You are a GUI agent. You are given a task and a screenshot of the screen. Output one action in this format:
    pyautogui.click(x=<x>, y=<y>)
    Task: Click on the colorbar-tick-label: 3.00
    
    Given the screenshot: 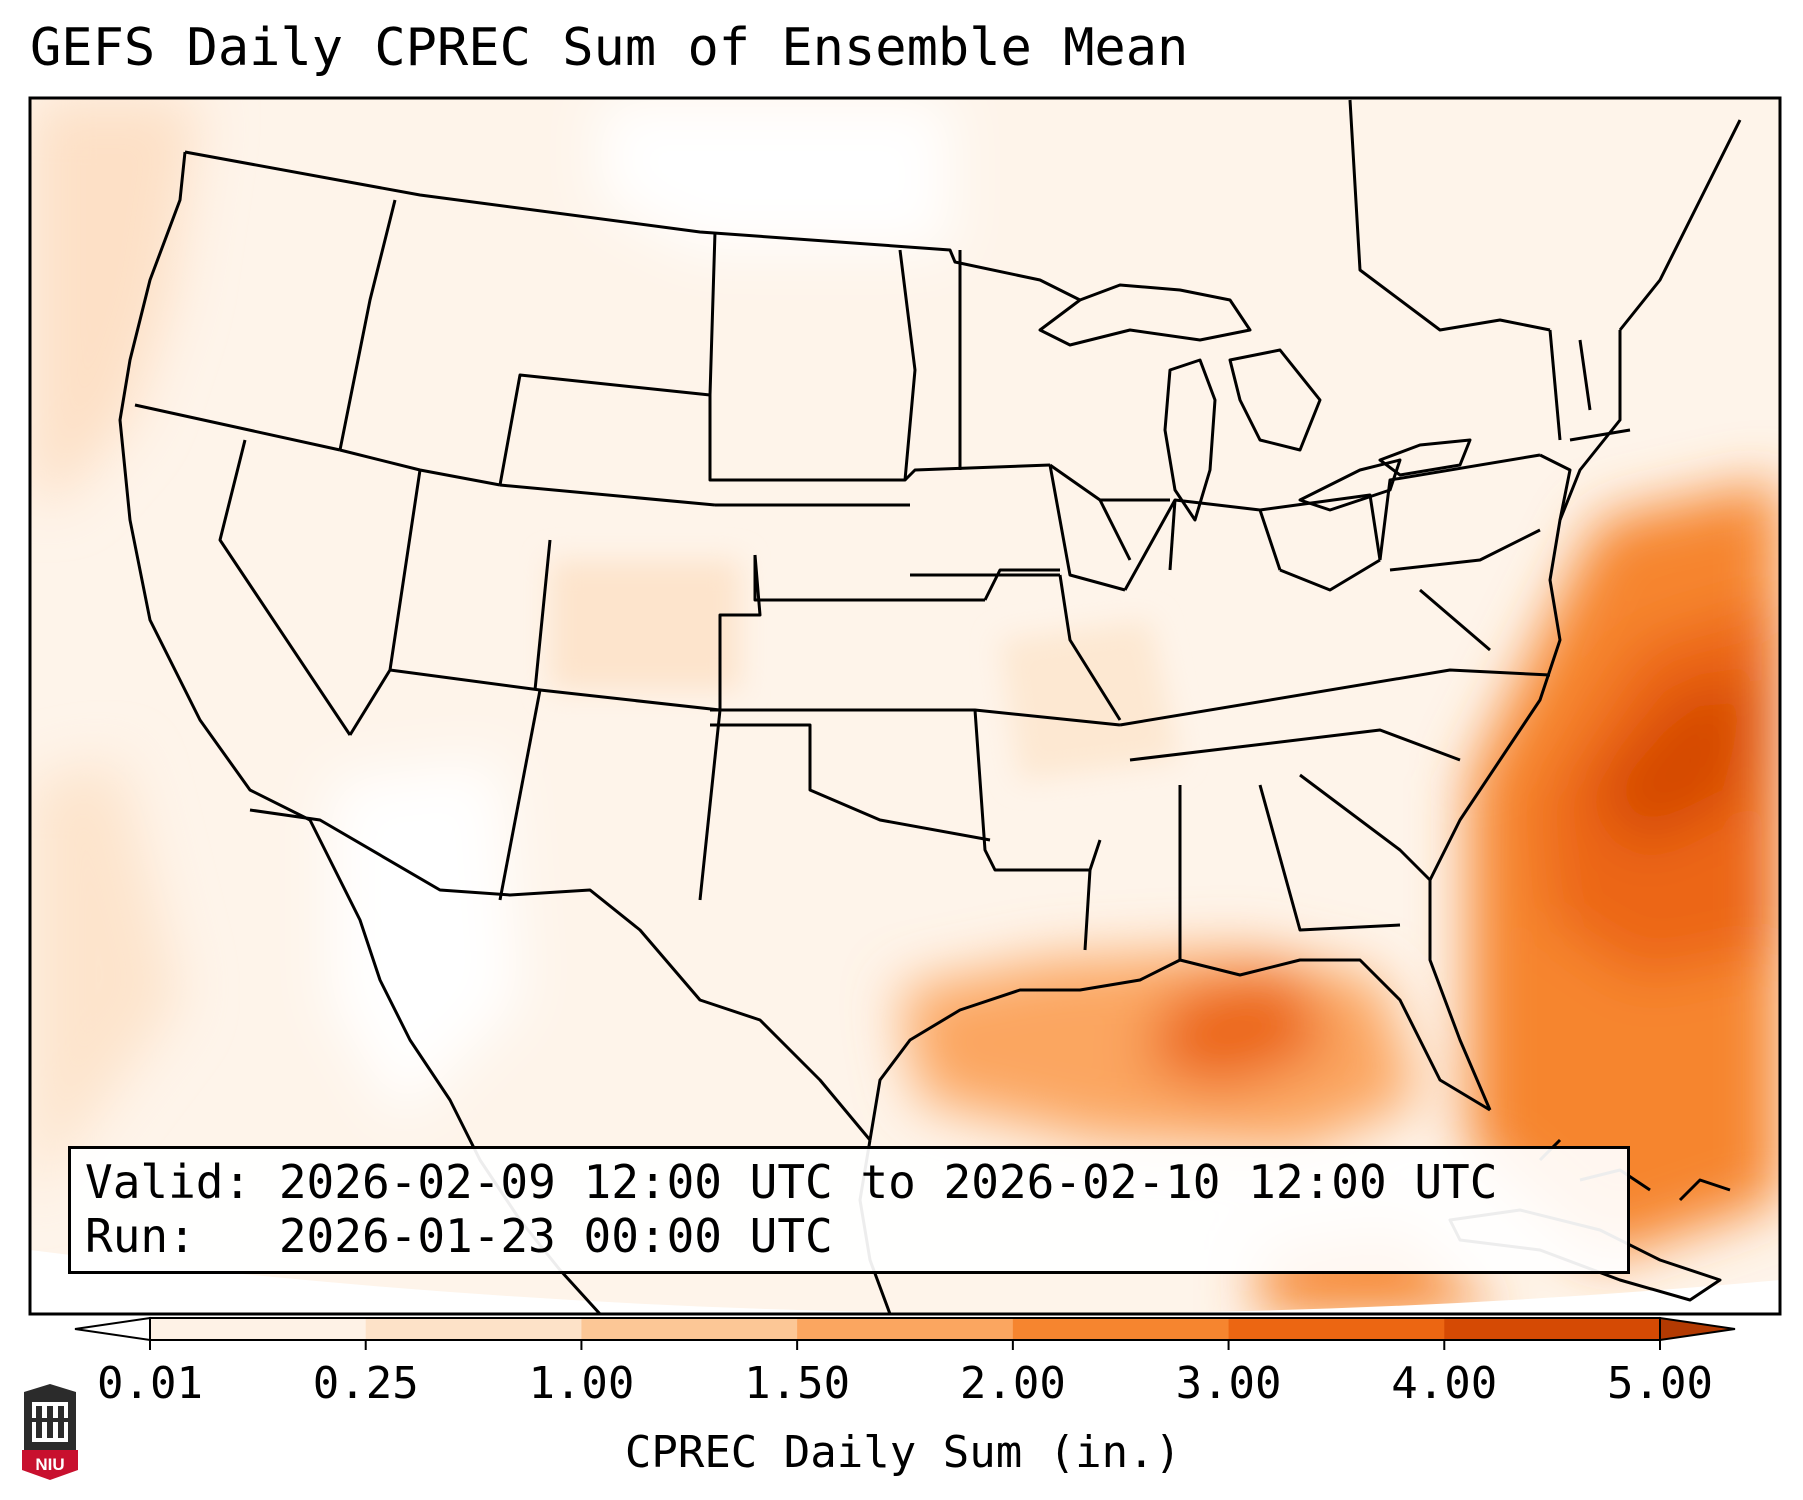 What is the action you would take?
    pyautogui.click(x=1229, y=1383)
    